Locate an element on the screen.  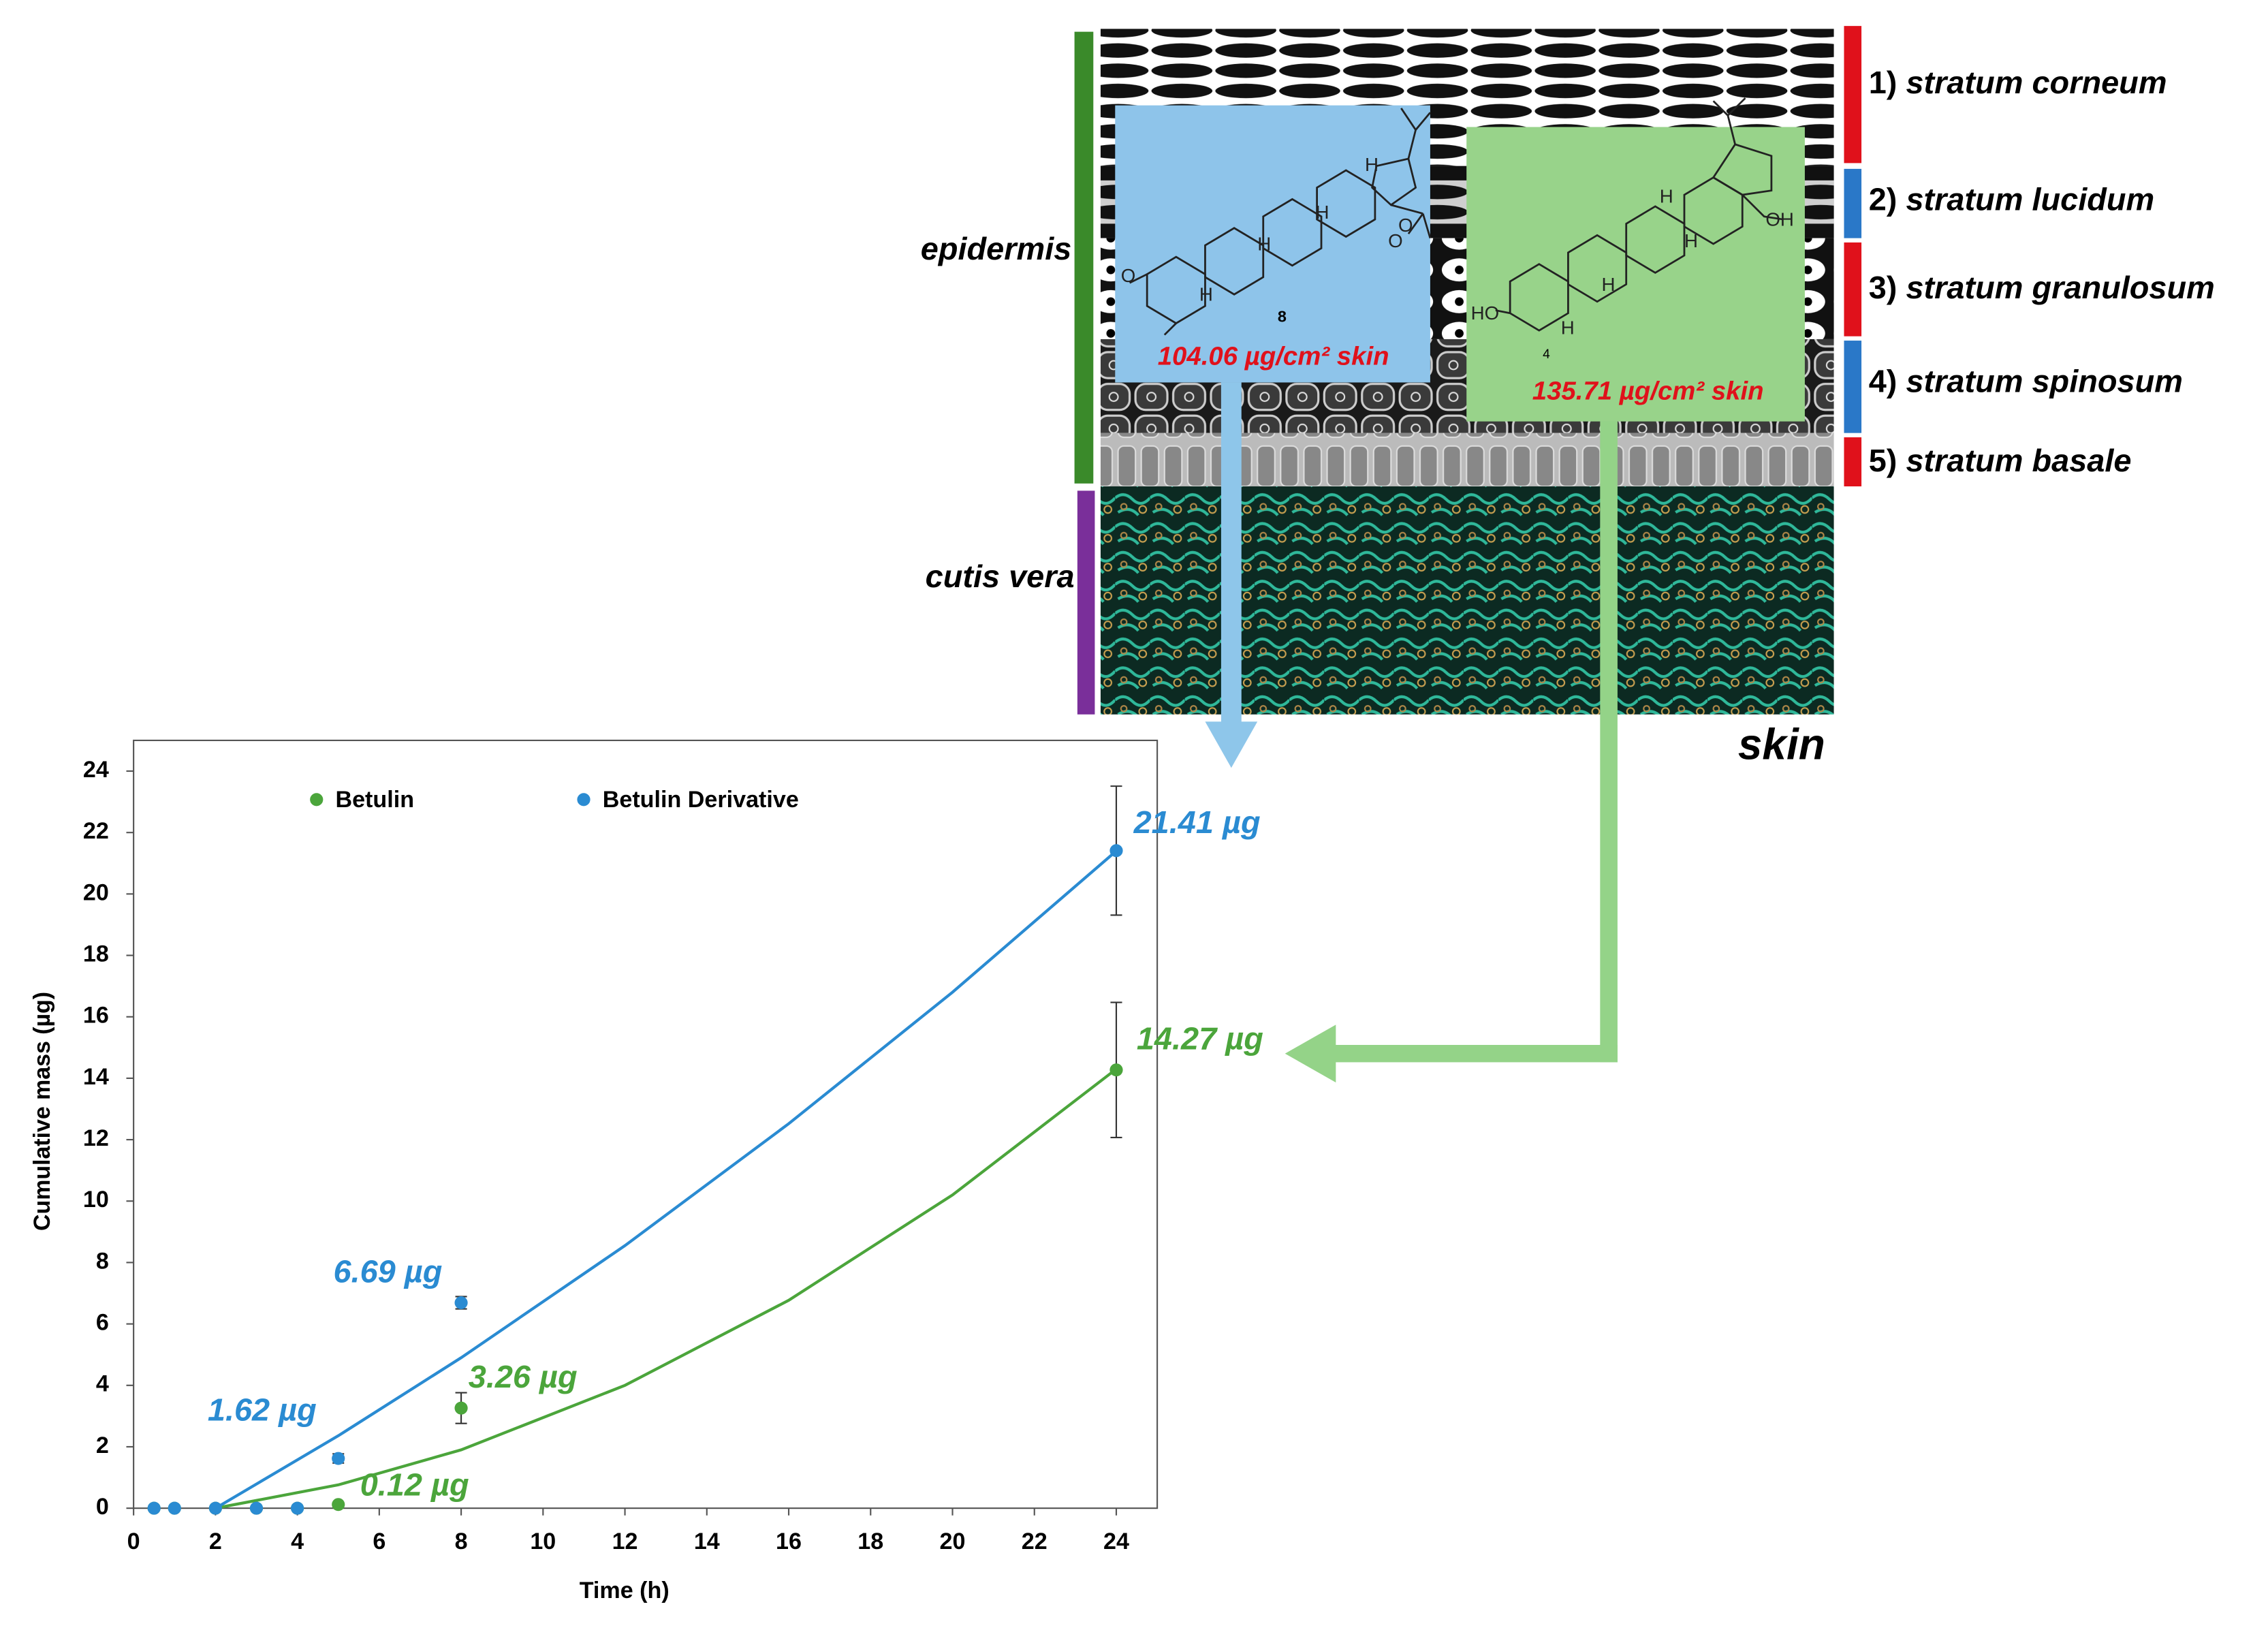
layer-name: stratum lucidum is located at coordinates (2030, 199).